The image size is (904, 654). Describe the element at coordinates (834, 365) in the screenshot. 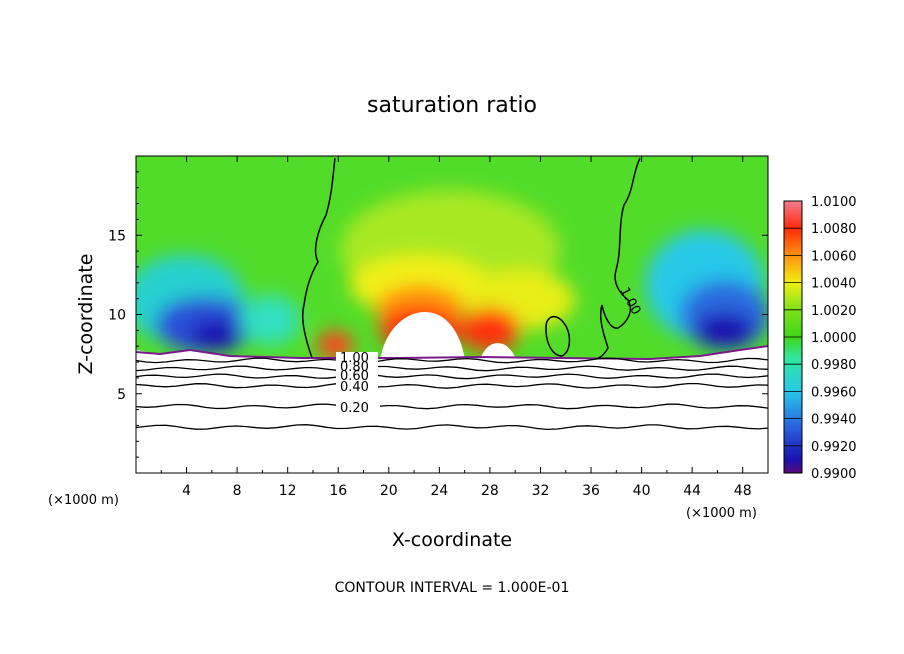

I see `colorbar-label: 0.9980` at that location.